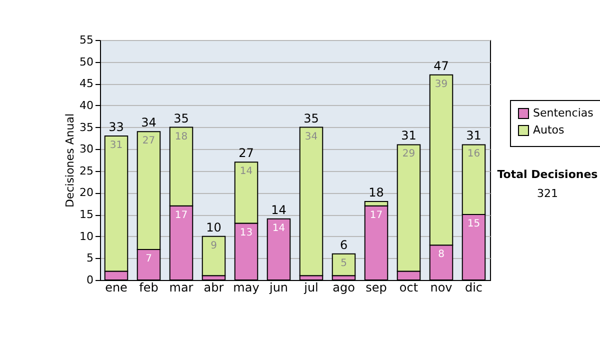 This screenshot has width=600, height=340. I want to click on data-label: 15, so click(473, 224).